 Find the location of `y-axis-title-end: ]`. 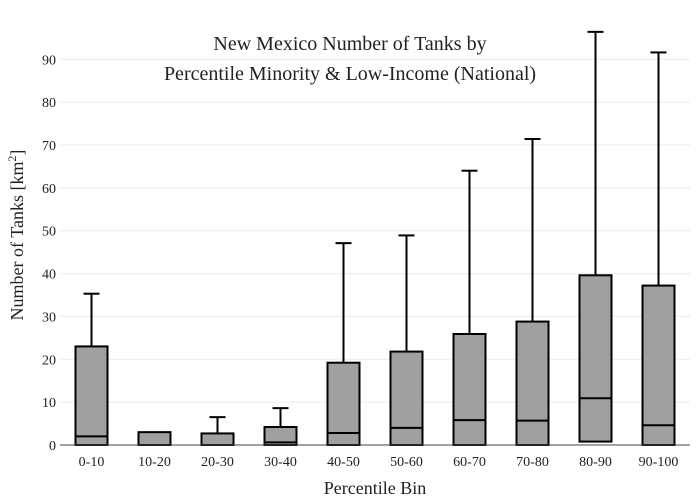

y-axis-title-end: ] is located at coordinates (17, 153).